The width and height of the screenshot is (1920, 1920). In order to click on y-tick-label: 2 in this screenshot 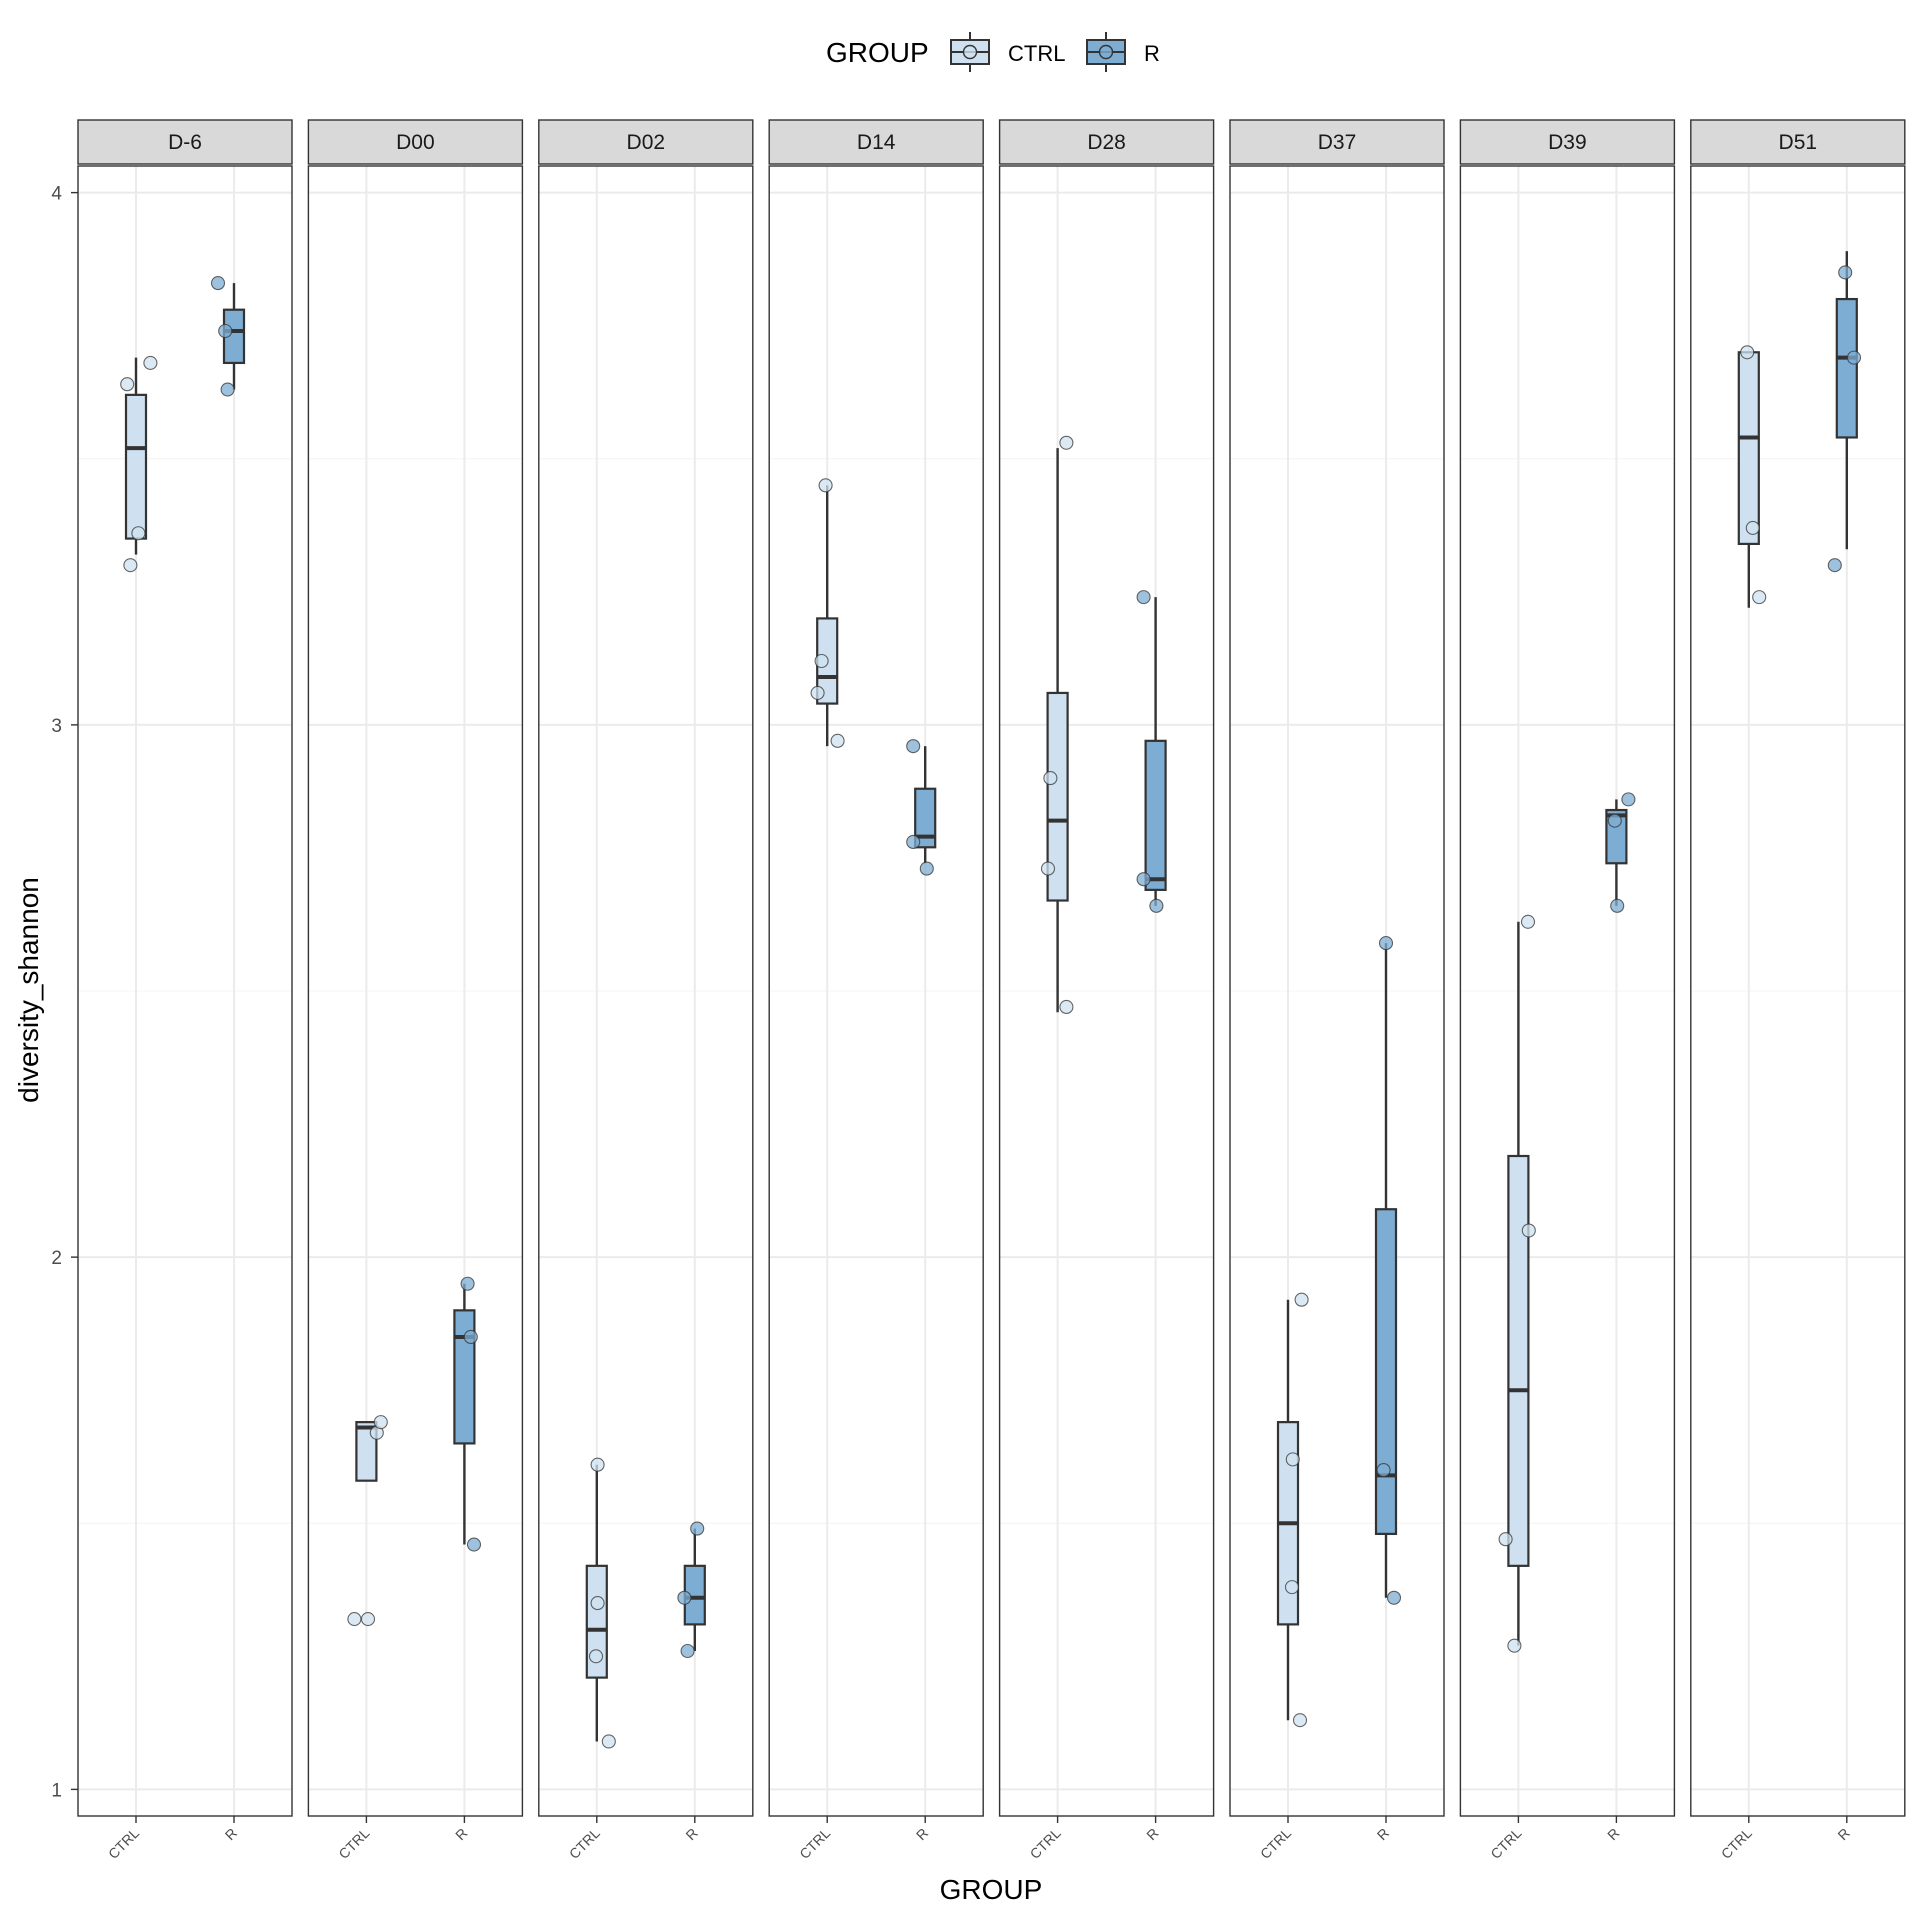, I will do `click(56, 1258)`.